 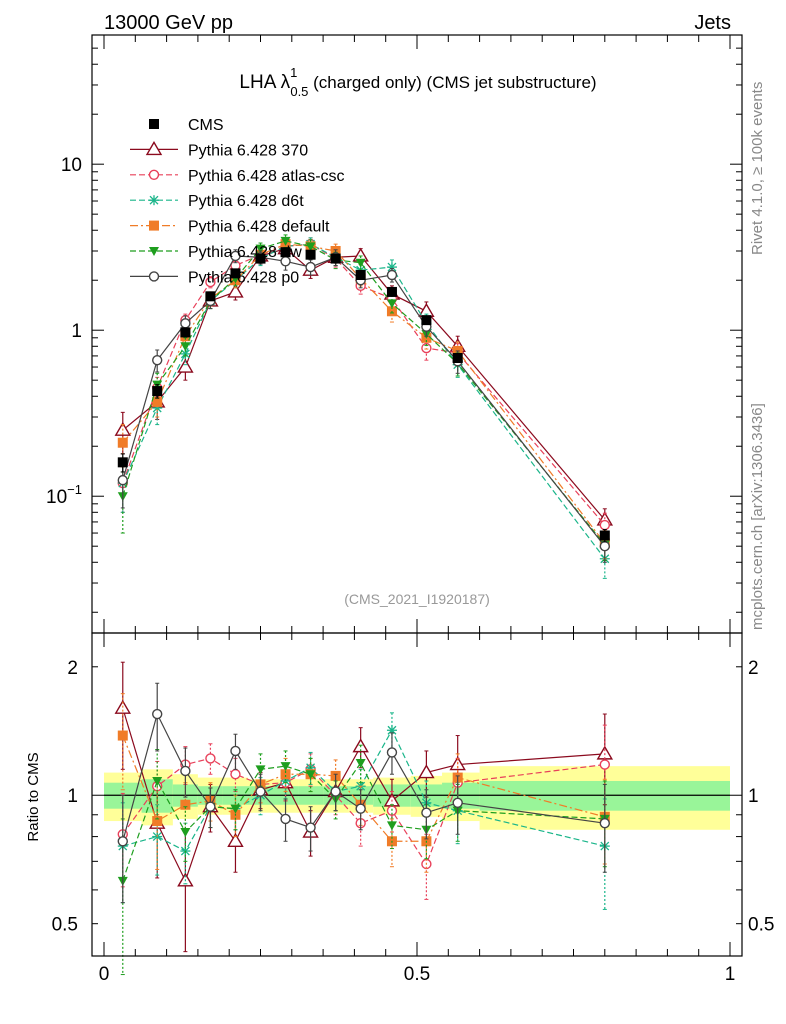 I want to click on x-tick-label: 1, so click(x=730, y=974).